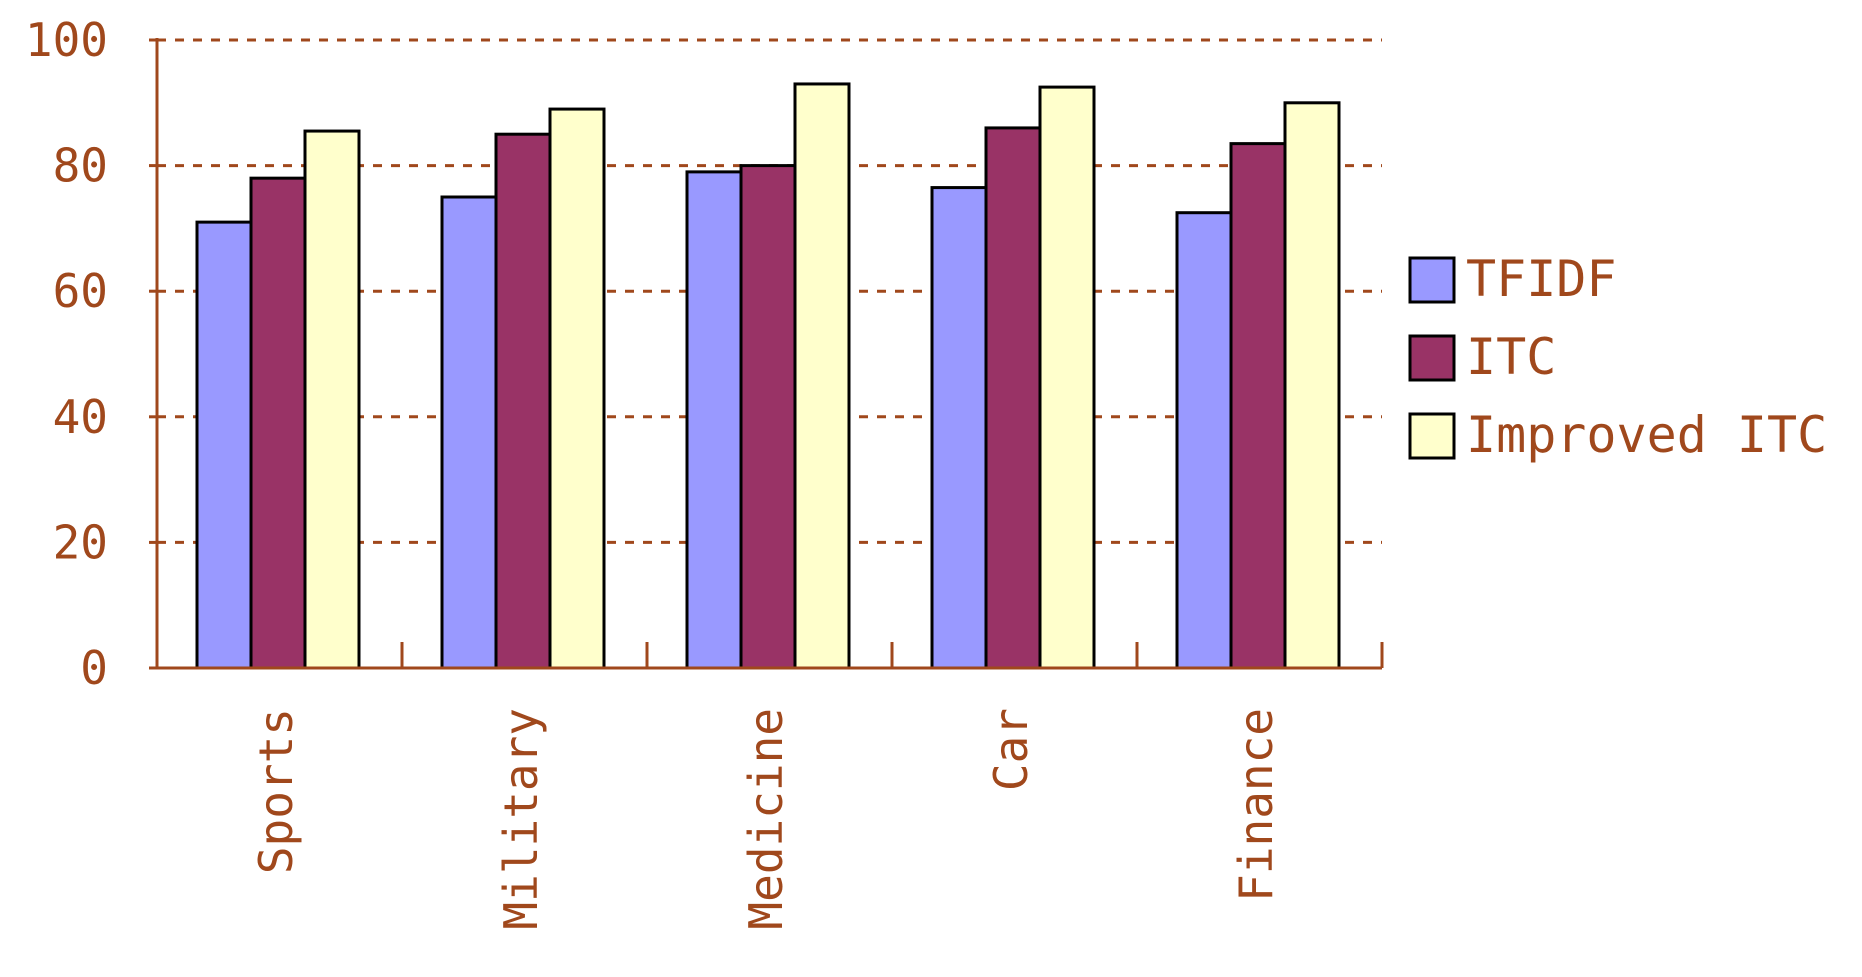 This screenshot has width=1862, height=977. Describe the element at coordinates (521, 819) in the screenshot. I see `x-tick-label: Military` at that location.